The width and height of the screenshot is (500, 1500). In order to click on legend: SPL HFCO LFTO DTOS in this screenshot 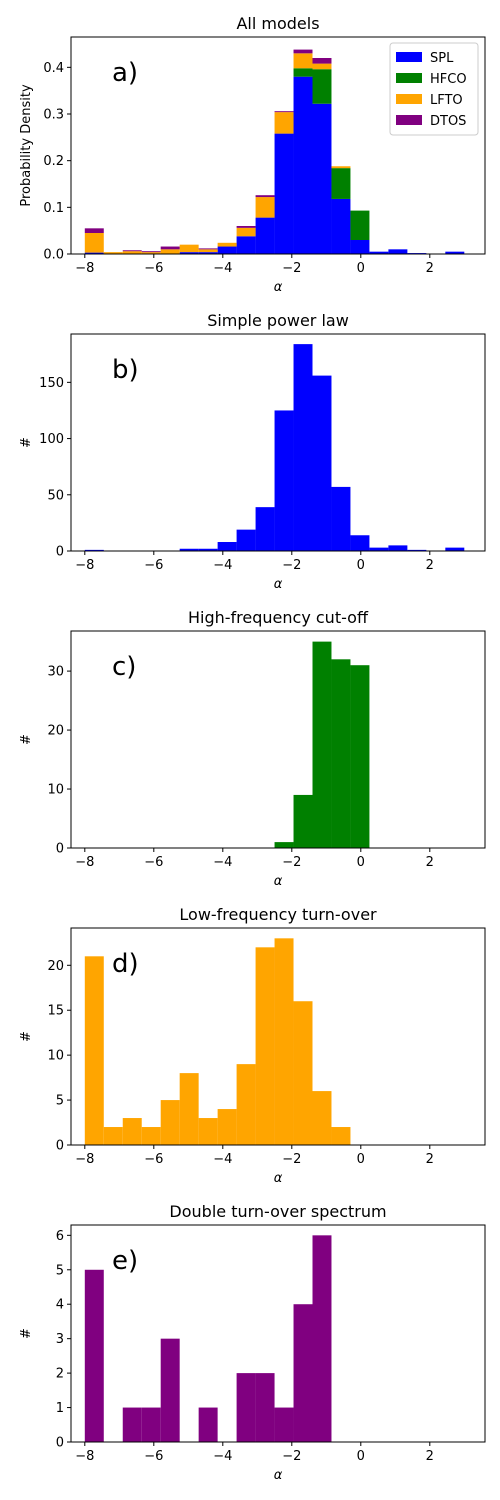, I will do `click(434, 89)`.